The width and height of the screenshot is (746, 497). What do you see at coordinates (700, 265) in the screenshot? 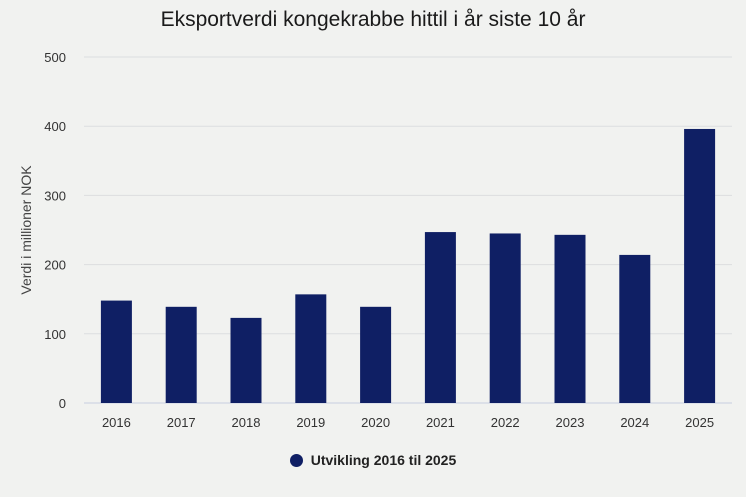
I see `bar-2025` at bounding box center [700, 265].